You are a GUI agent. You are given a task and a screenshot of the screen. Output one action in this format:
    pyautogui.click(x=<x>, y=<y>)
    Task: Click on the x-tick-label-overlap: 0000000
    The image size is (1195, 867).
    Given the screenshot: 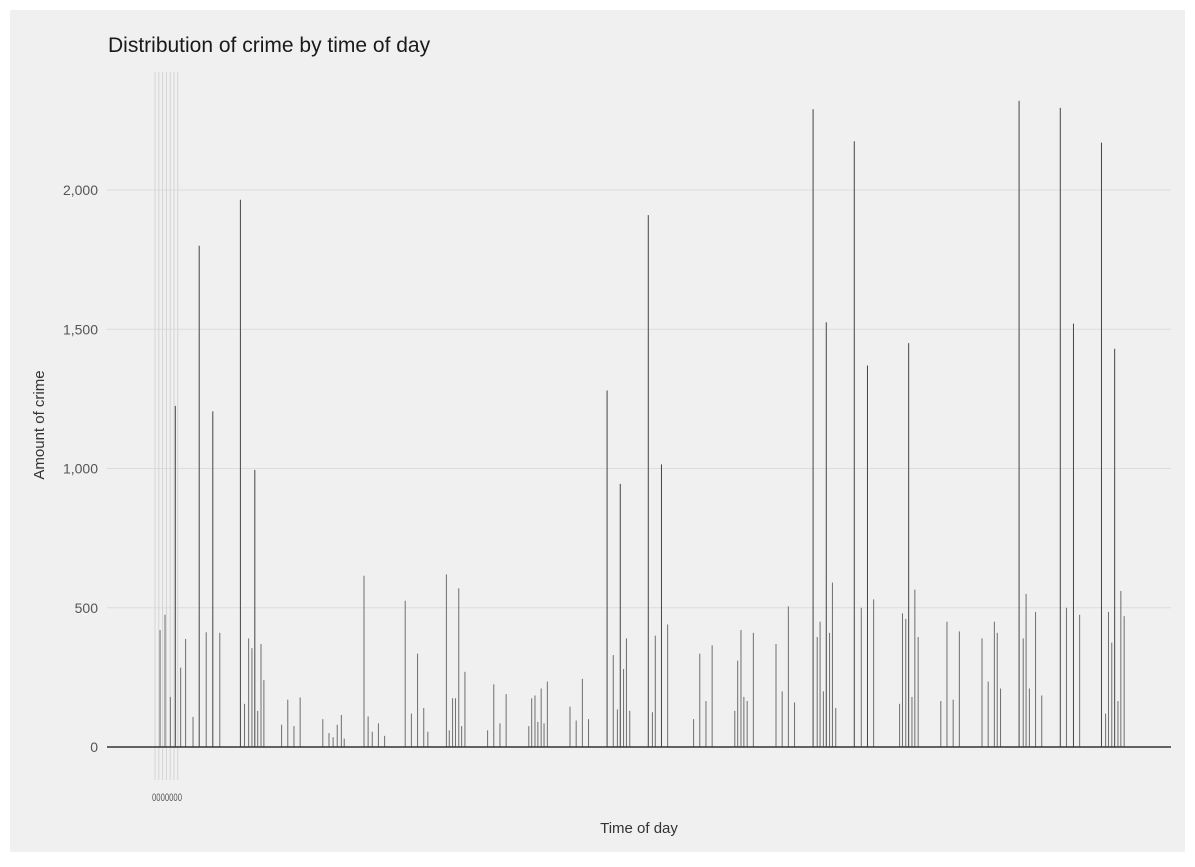 What is the action you would take?
    pyautogui.click(x=167, y=798)
    